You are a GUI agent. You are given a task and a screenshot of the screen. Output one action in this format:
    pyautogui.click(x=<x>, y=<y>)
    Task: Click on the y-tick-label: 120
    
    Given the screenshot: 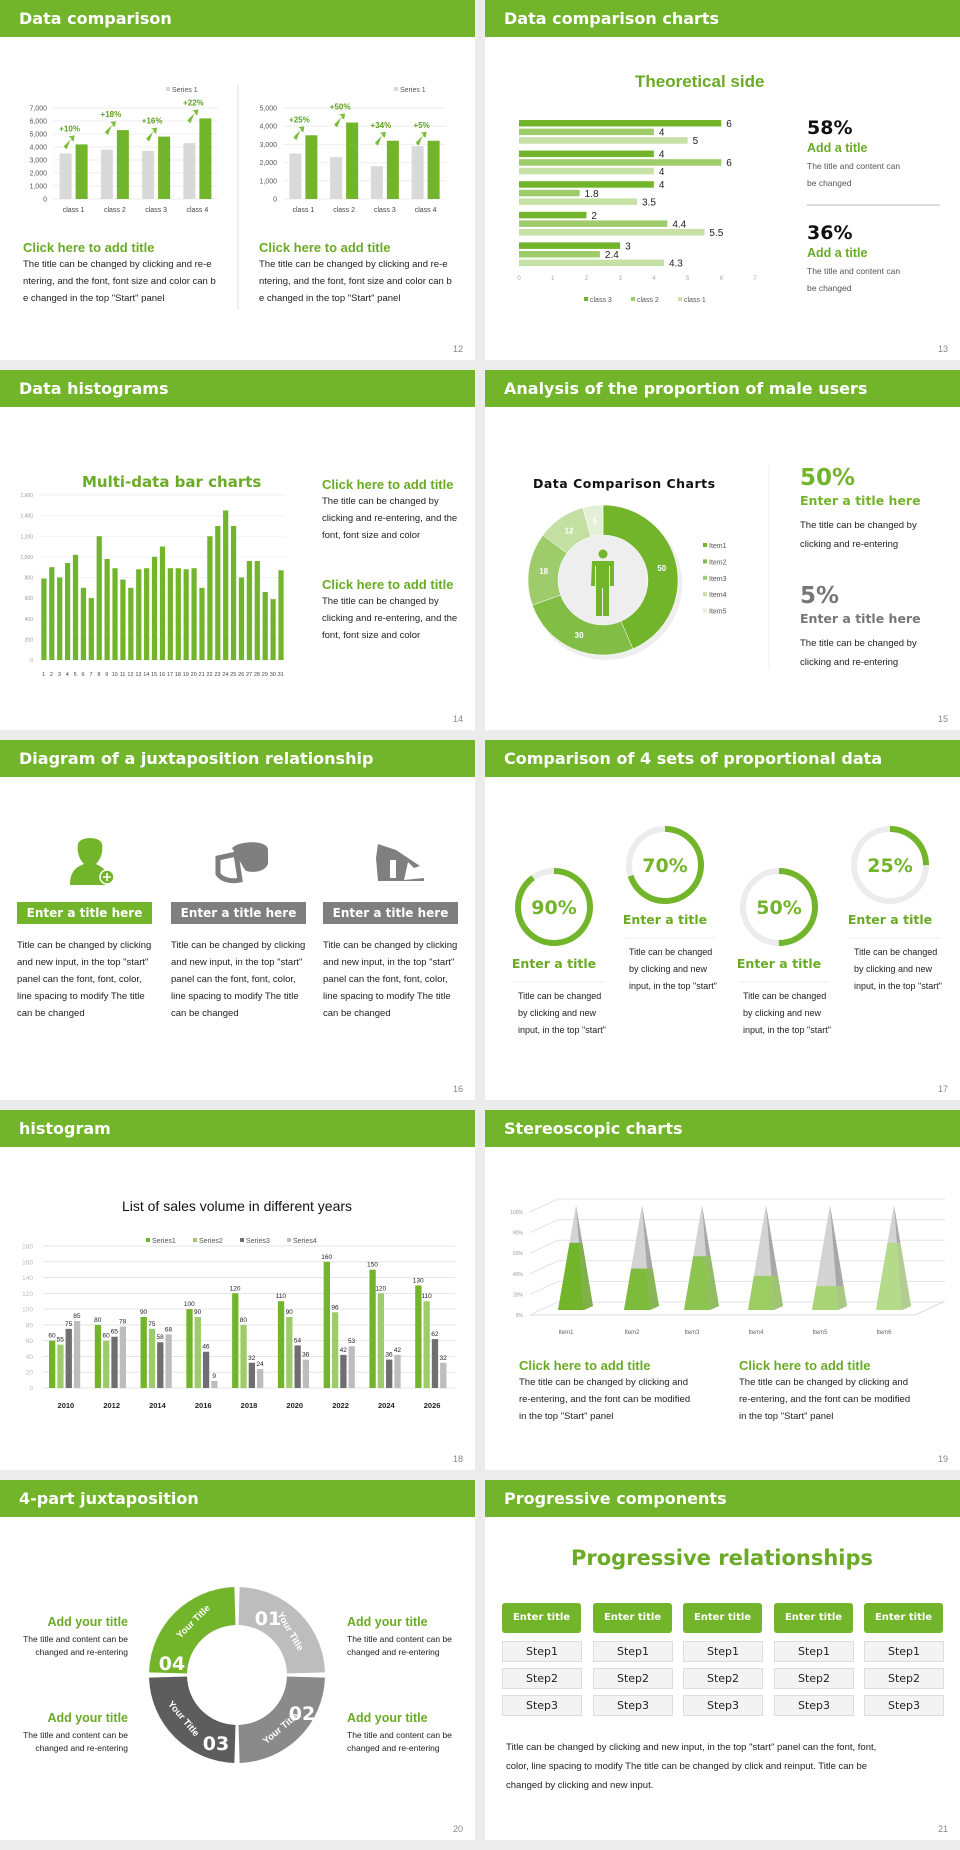 What is the action you would take?
    pyautogui.click(x=27, y=1294)
    